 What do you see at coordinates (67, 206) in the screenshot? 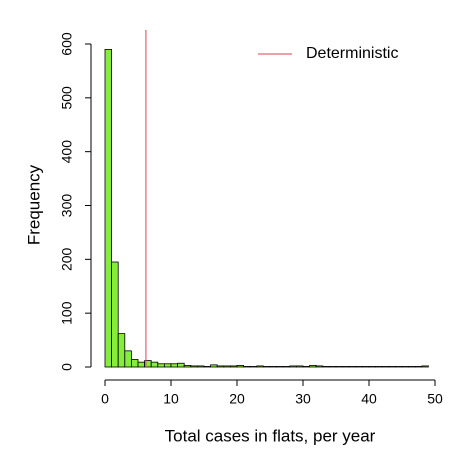
I see `y-tick-label: 300` at bounding box center [67, 206].